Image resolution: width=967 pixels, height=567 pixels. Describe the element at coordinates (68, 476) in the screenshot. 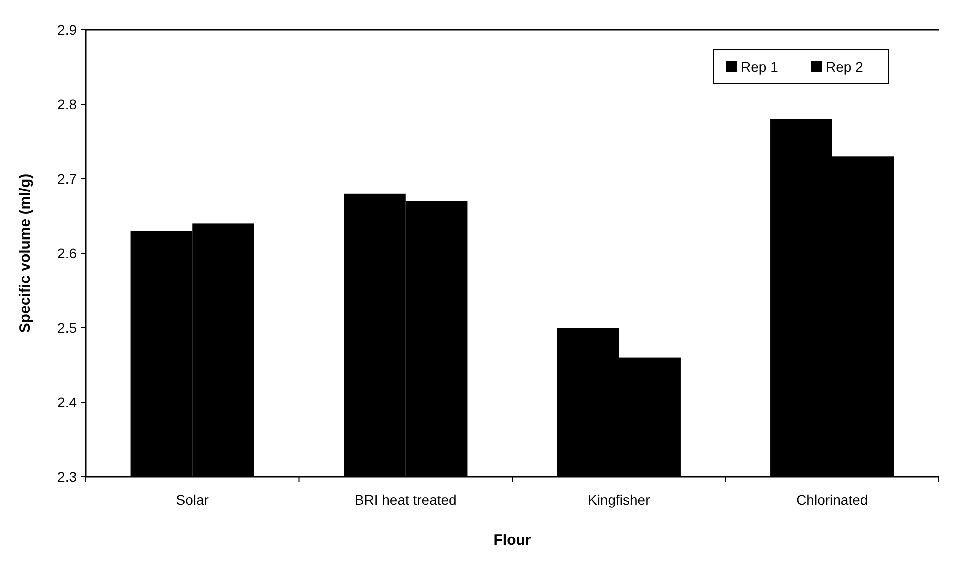

I see `y-tick-label: 2.3` at that location.